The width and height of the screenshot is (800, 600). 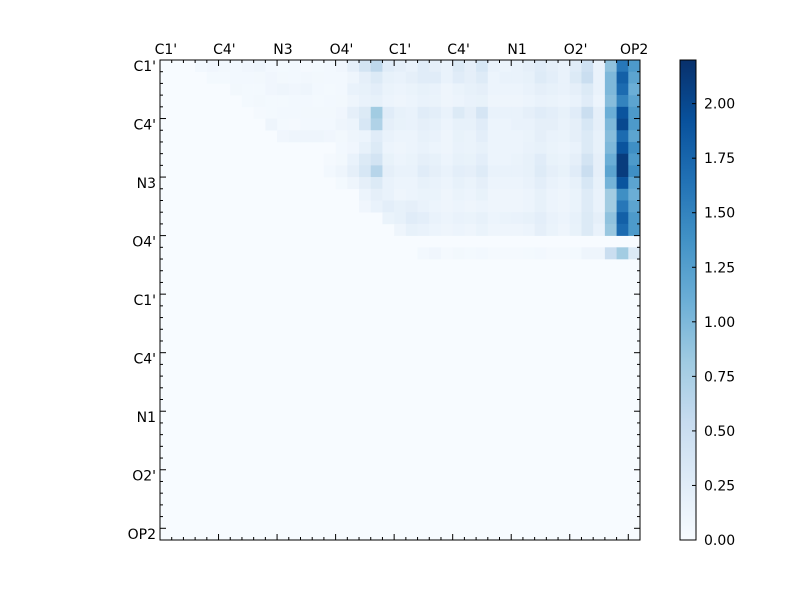 I want to click on x-tick-label: O2', so click(x=576, y=50).